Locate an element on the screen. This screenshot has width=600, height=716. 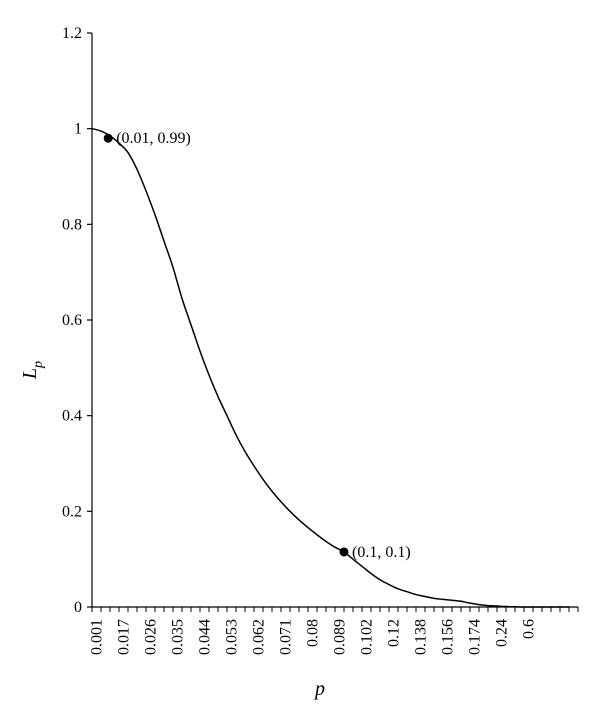
x-tick-label: 0.156 is located at coordinates (448, 637).